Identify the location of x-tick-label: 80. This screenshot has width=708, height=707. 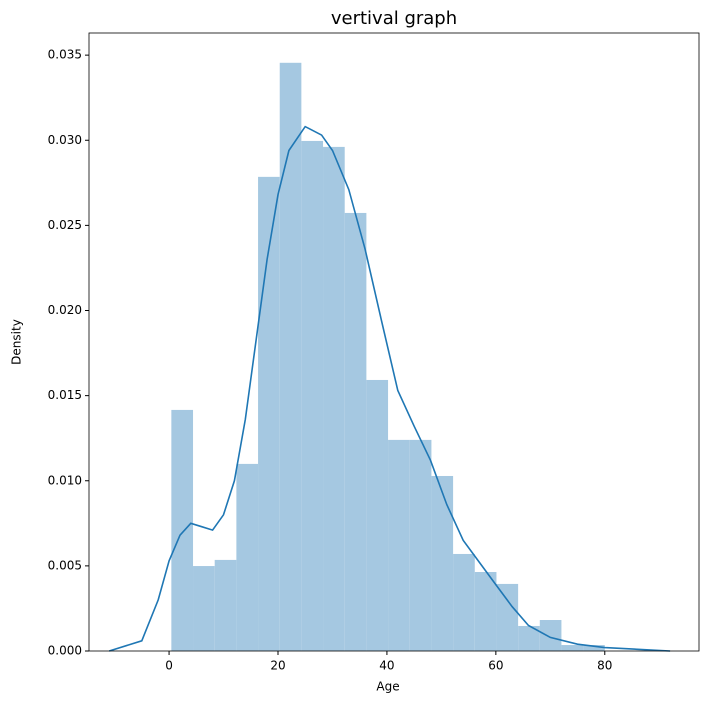
(604, 666).